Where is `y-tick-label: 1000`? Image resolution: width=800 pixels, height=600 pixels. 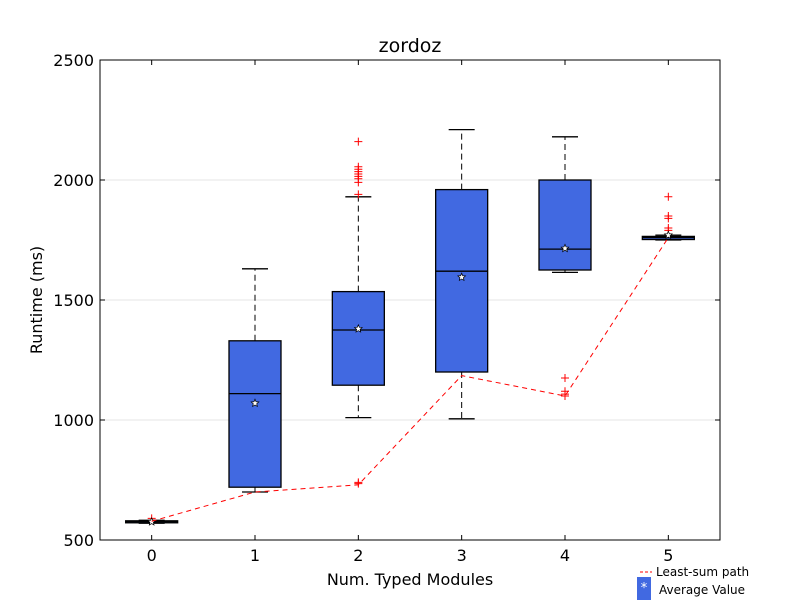
y-tick-label: 1000 is located at coordinates (73, 420).